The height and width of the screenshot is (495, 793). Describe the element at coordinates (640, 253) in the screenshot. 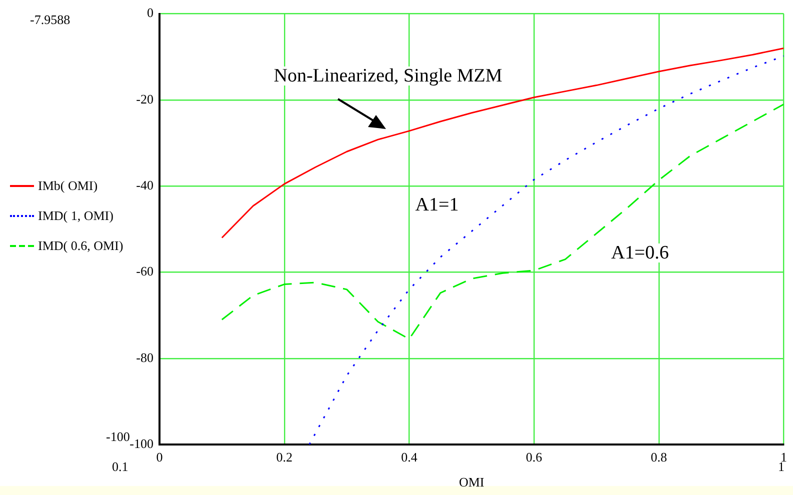

I see `annotation: A1=0.6` at that location.